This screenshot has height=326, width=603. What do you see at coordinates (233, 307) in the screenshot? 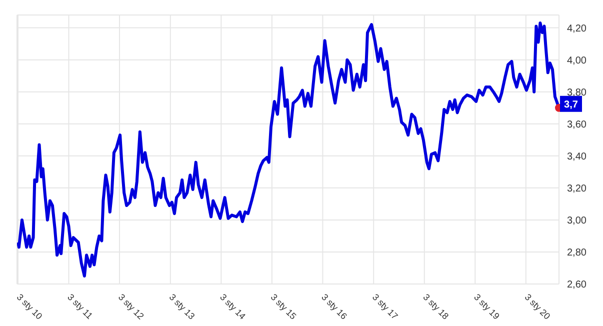
I see `x-tick-label: 3 sty 14` at bounding box center [233, 307].